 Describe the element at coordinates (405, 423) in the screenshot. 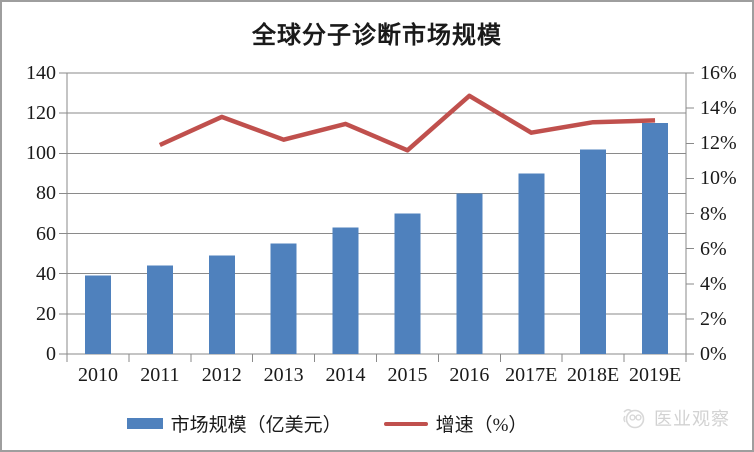

I see `line-series-swatch-icon` at that location.